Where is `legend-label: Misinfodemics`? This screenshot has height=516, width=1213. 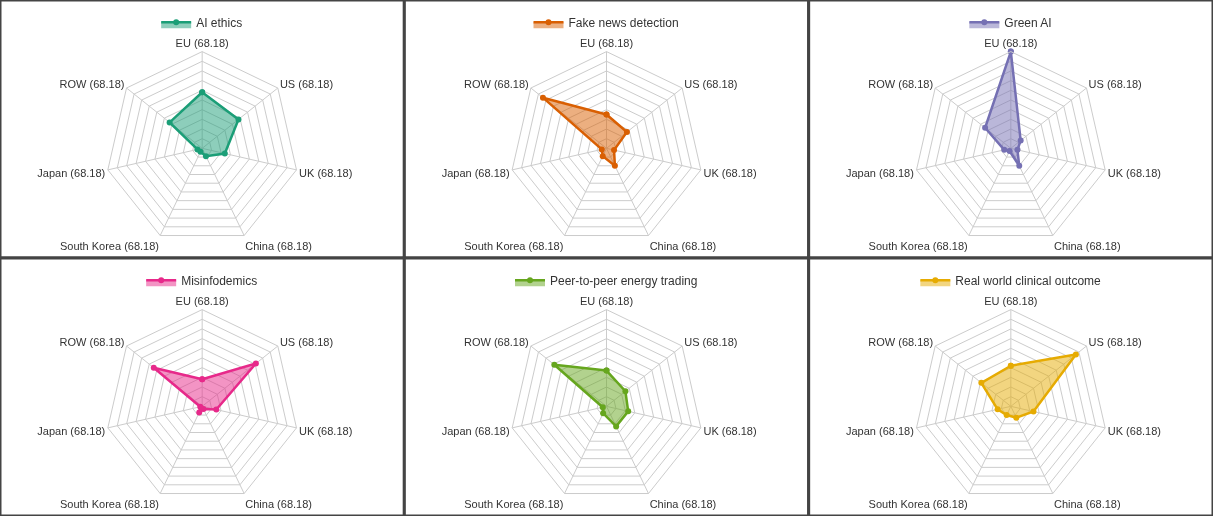
legend-label: Misinfodemics is located at coordinates (219, 280).